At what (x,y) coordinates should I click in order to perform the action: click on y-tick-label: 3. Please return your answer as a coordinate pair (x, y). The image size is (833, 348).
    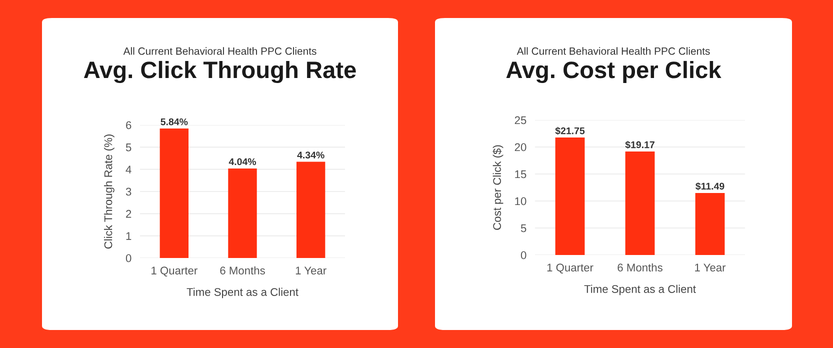
    Looking at the image, I should click on (129, 192).